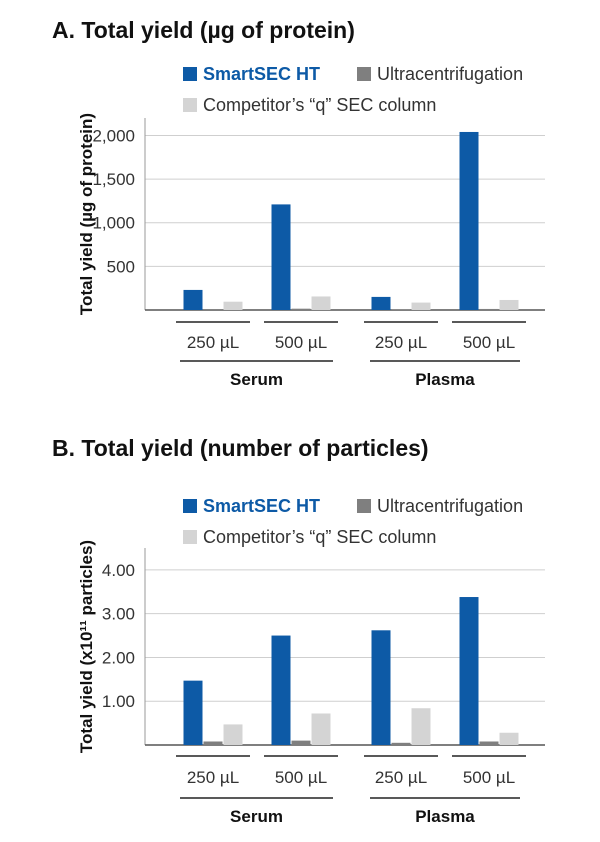  What do you see at coordinates (121, 266) in the screenshot?
I see `y-tick-label: 500` at bounding box center [121, 266].